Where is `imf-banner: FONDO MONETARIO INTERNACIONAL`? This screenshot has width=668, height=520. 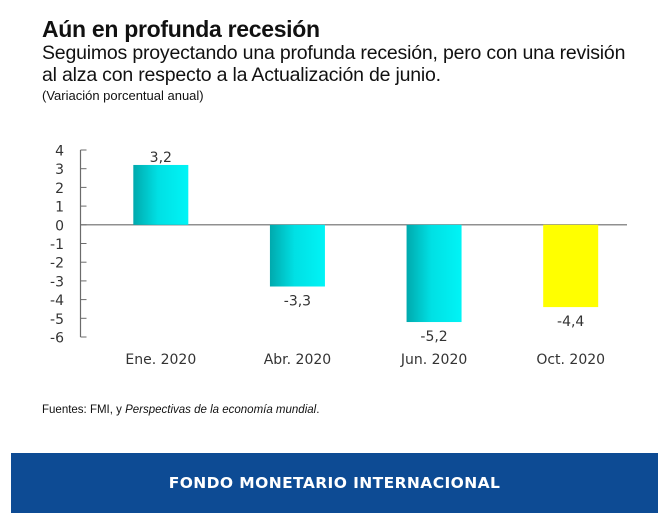
imf-banner: FONDO MONETARIO INTERNACIONAL is located at coordinates (334, 483).